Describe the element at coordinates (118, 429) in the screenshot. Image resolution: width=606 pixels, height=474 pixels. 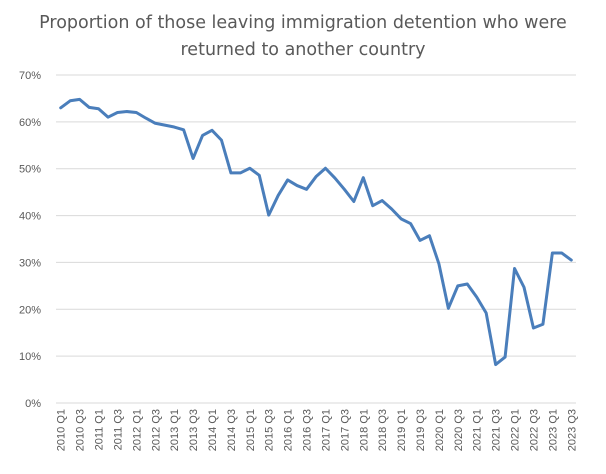
I see `x-tick-label: 2011 Q3` at that location.